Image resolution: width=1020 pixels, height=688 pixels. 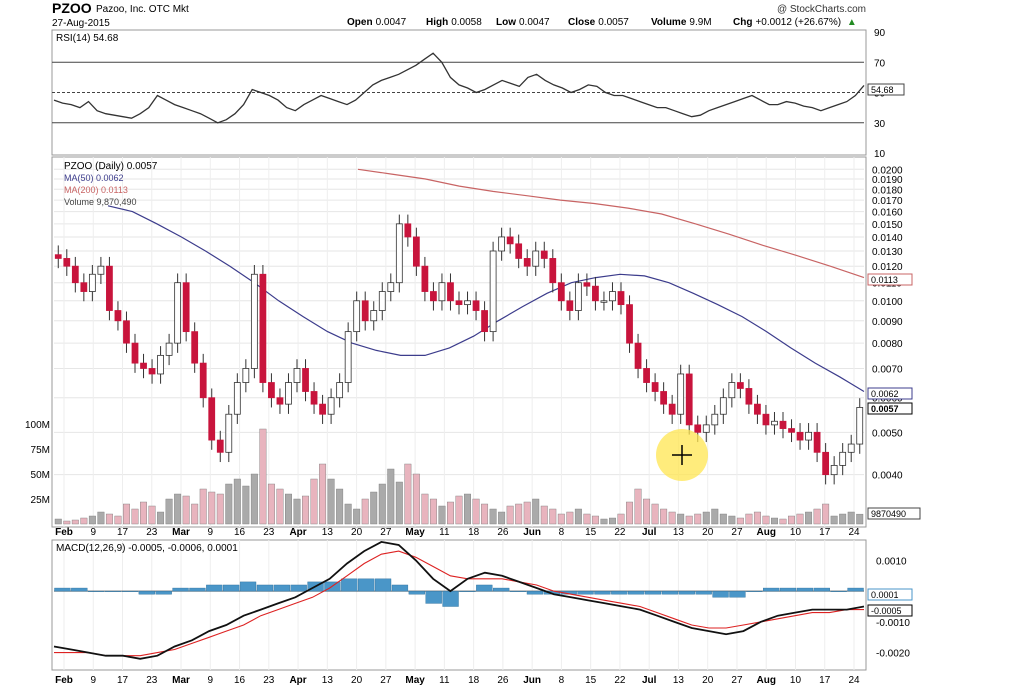 What do you see at coordinates (887, 238) in the screenshot?
I see `price-tick-label: 0.0140` at bounding box center [887, 238].